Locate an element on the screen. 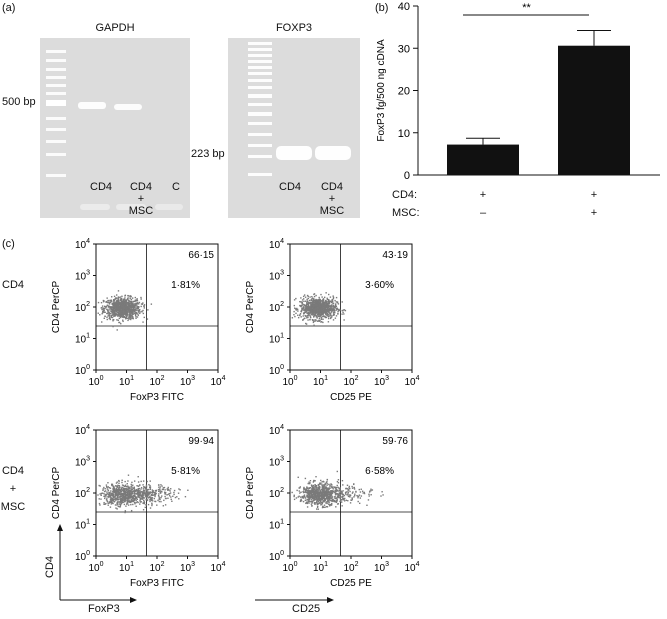  foxp3-title: FOXP3 is located at coordinates (294, 28).